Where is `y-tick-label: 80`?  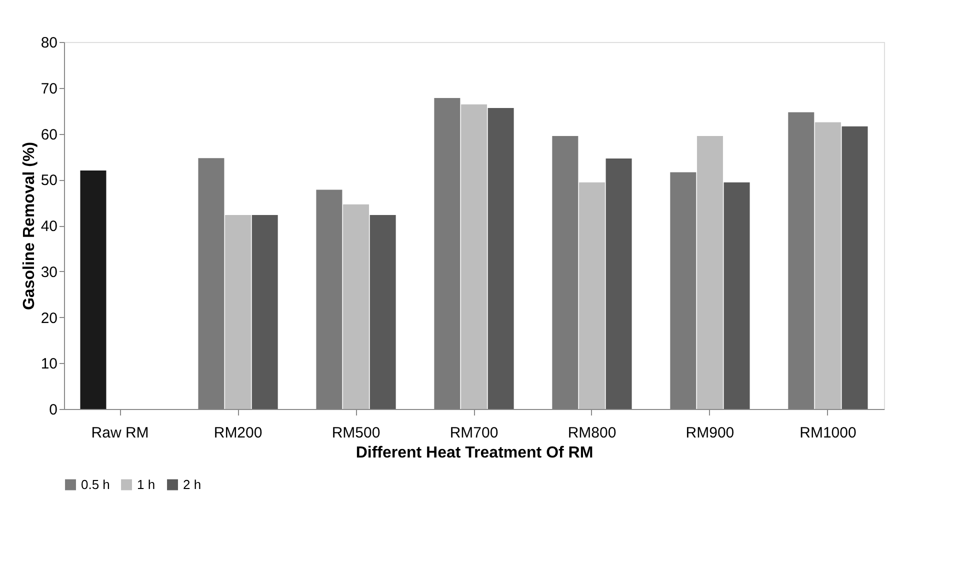 y-tick-label: 80 is located at coordinates (49, 43).